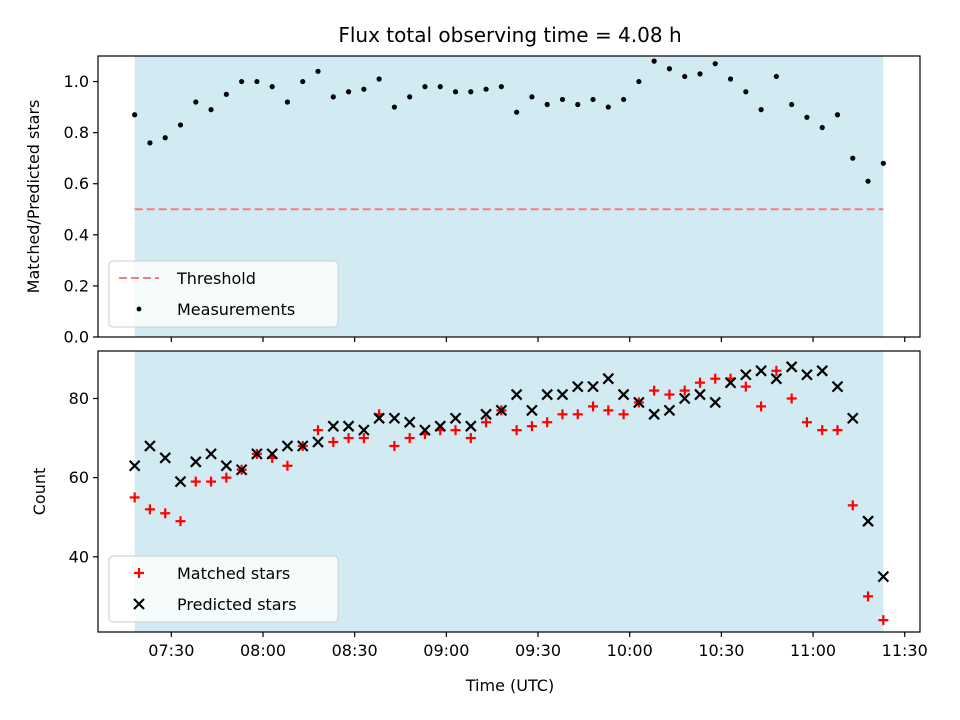 Image resolution: width=960 pixels, height=720 pixels. I want to click on bottom-point-1-35-b, so click(669, 410).